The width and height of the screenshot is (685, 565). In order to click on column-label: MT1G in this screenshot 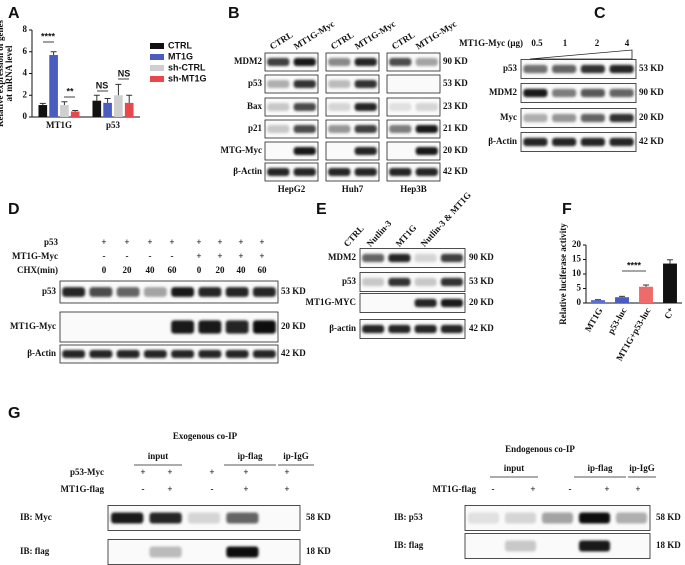, I will do `click(406, 236)`.